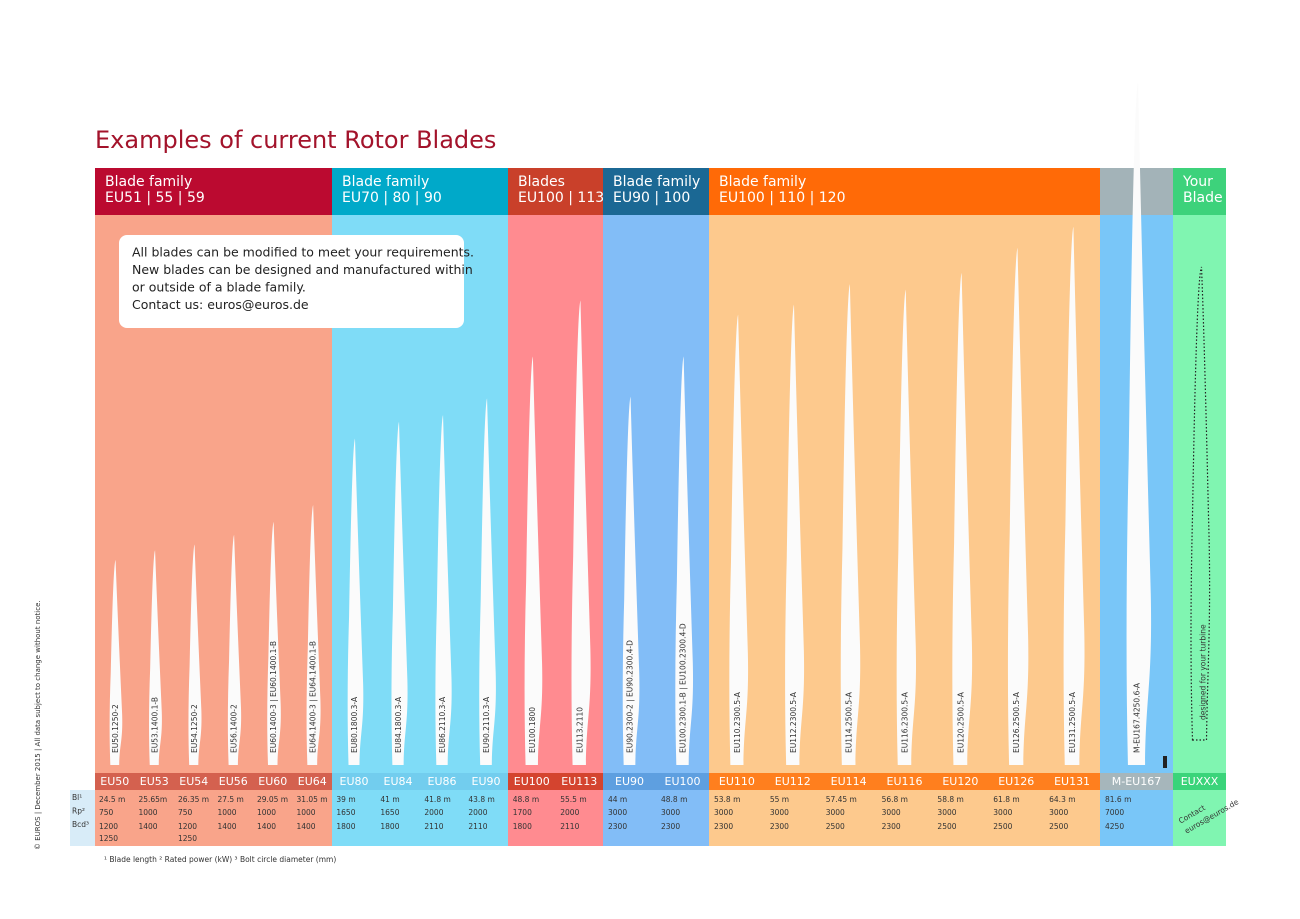  What do you see at coordinates (1165, 762) in the screenshot?
I see `person` at bounding box center [1165, 762].